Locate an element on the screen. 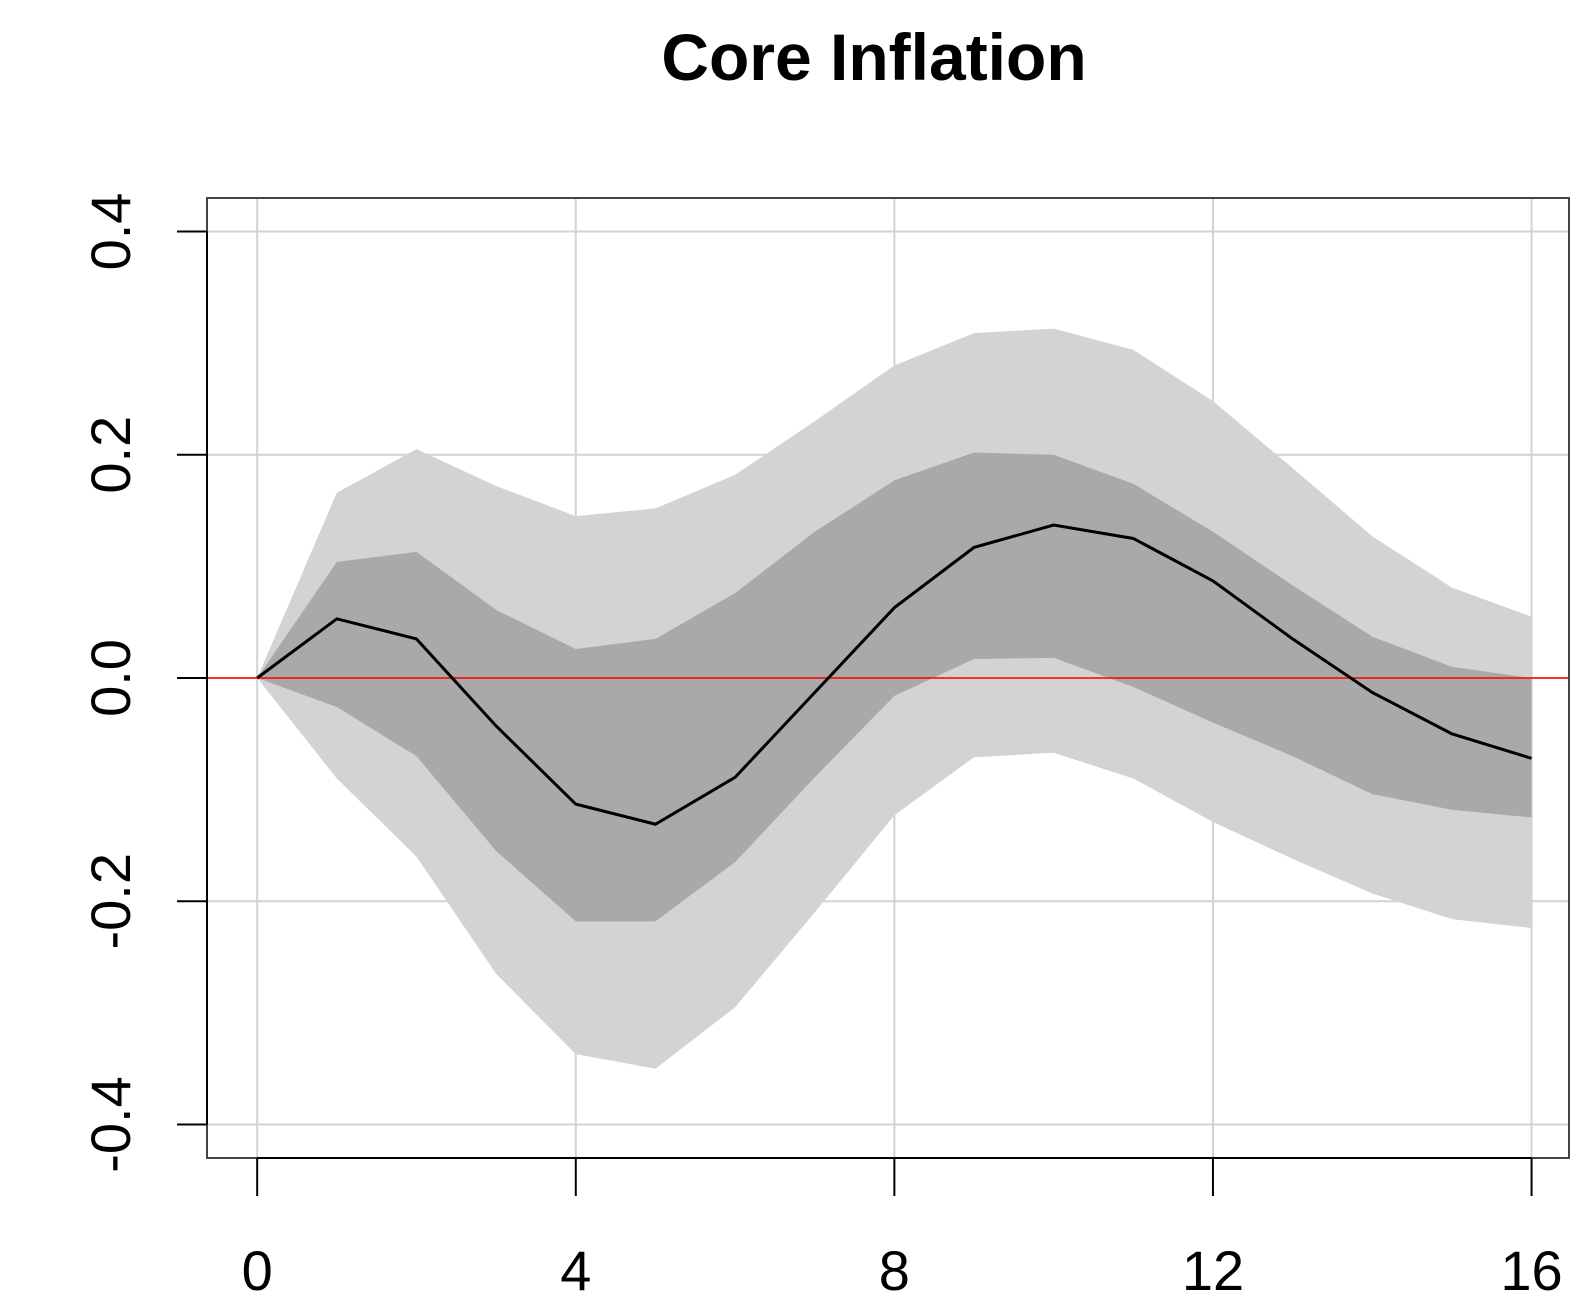 This screenshot has width=1594, height=1303. y-tick-label-0: -0.4 is located at coordinates (110, 1124).